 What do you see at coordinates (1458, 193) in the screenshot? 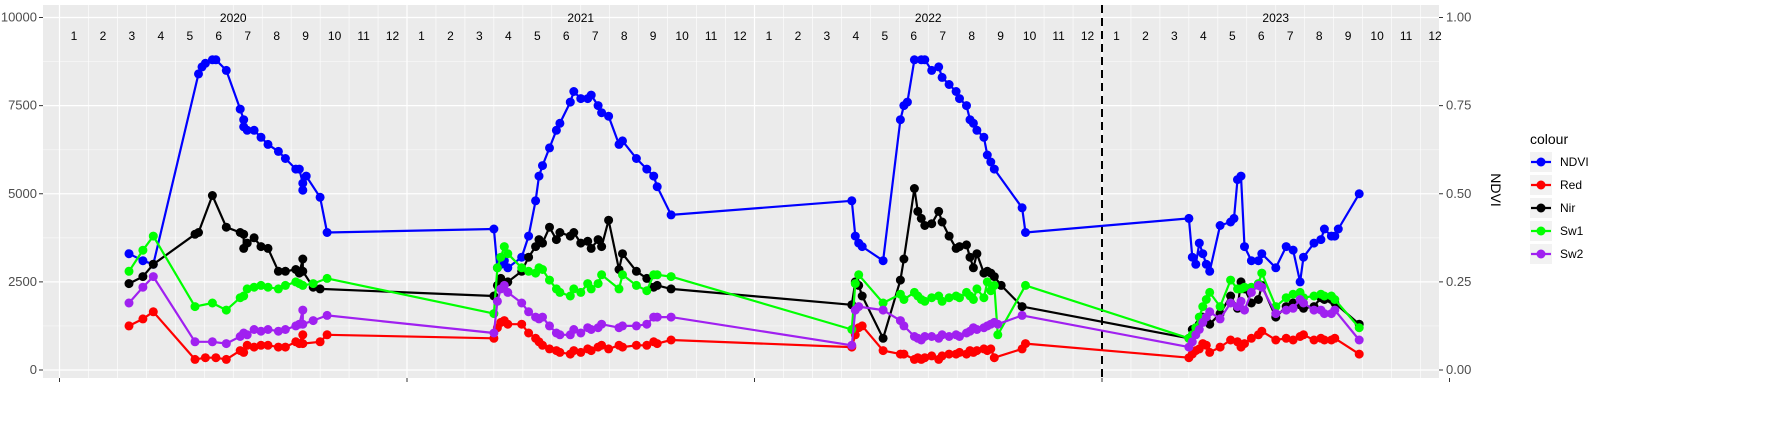
I see `y-tick-label-right: 0.50` at bounding box center [1458, 193].